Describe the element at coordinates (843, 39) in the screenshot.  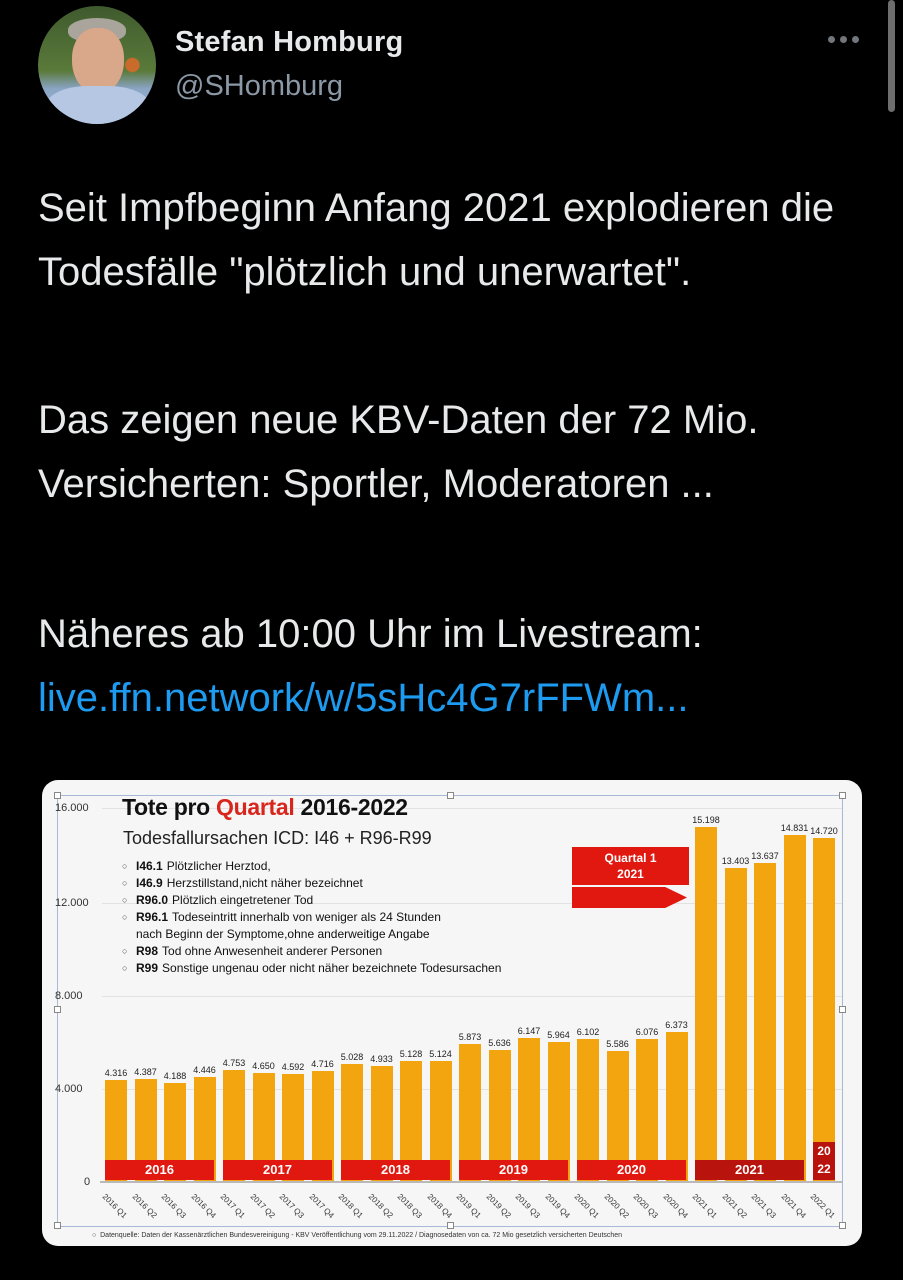
I see `ellipsis-icon` at that location.